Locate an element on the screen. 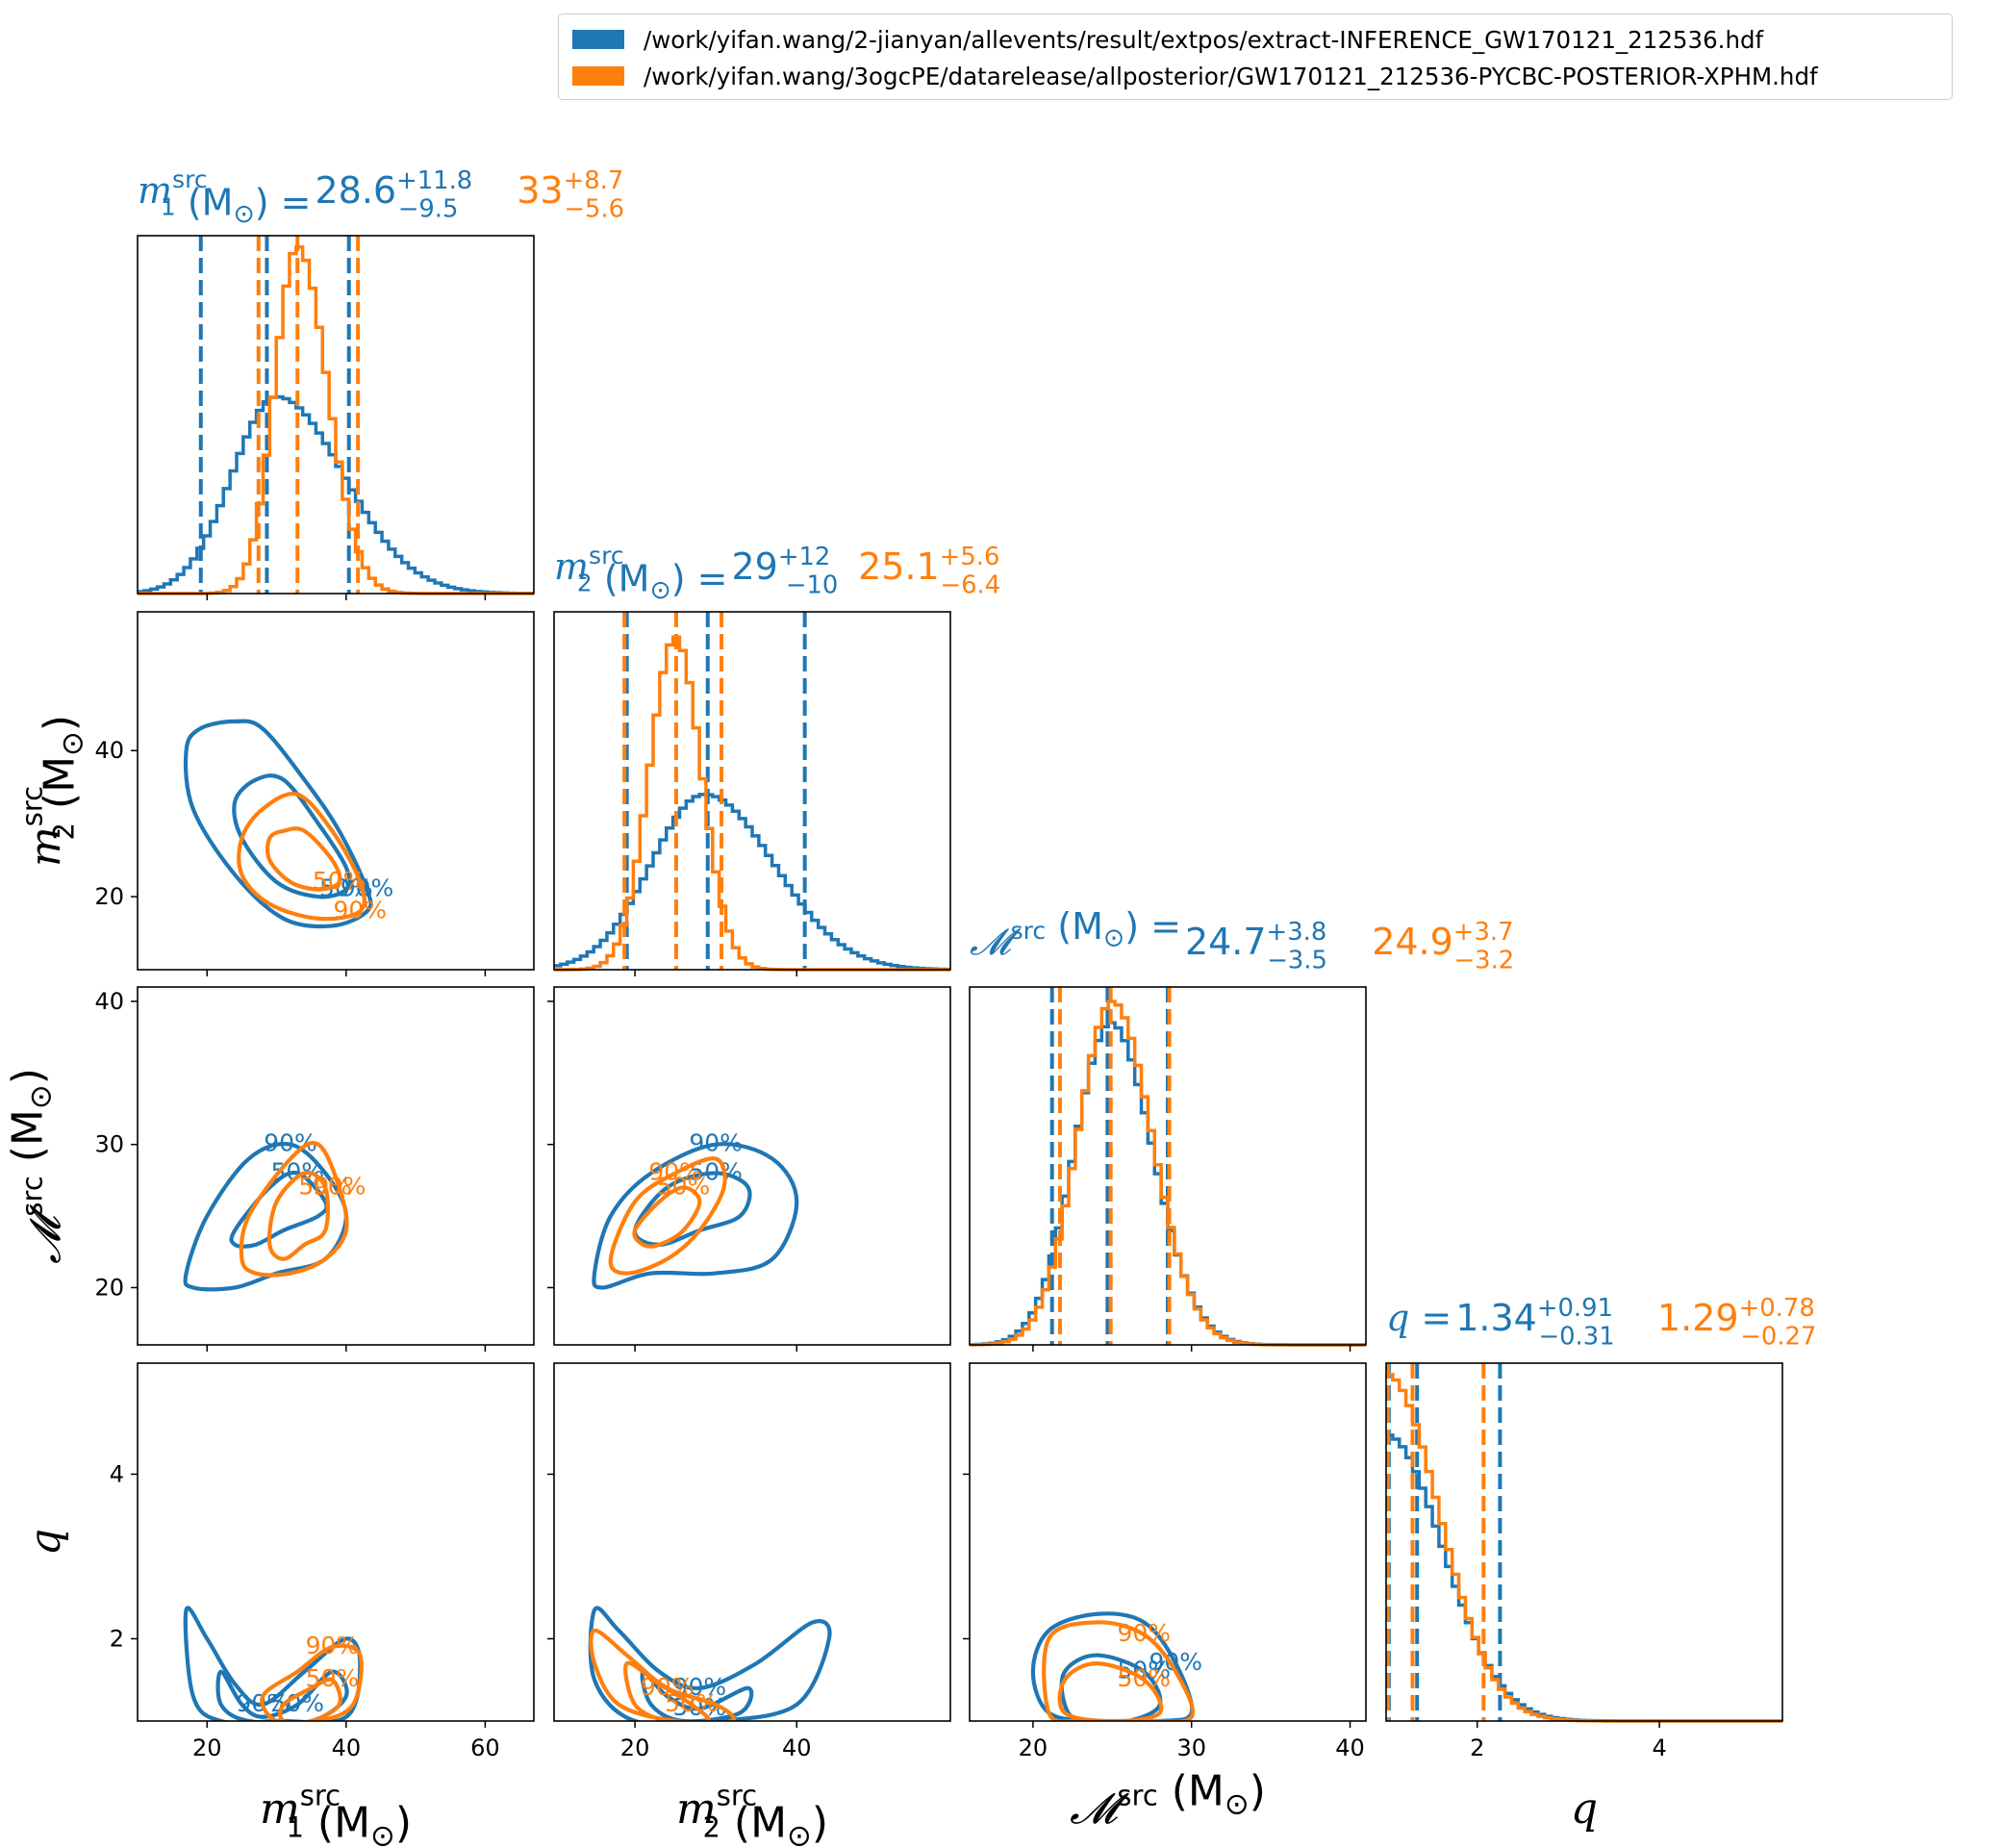 This screenshot has width=1995, height=1848. y-axis-label-q: q is located at coordinates (45, 1542).